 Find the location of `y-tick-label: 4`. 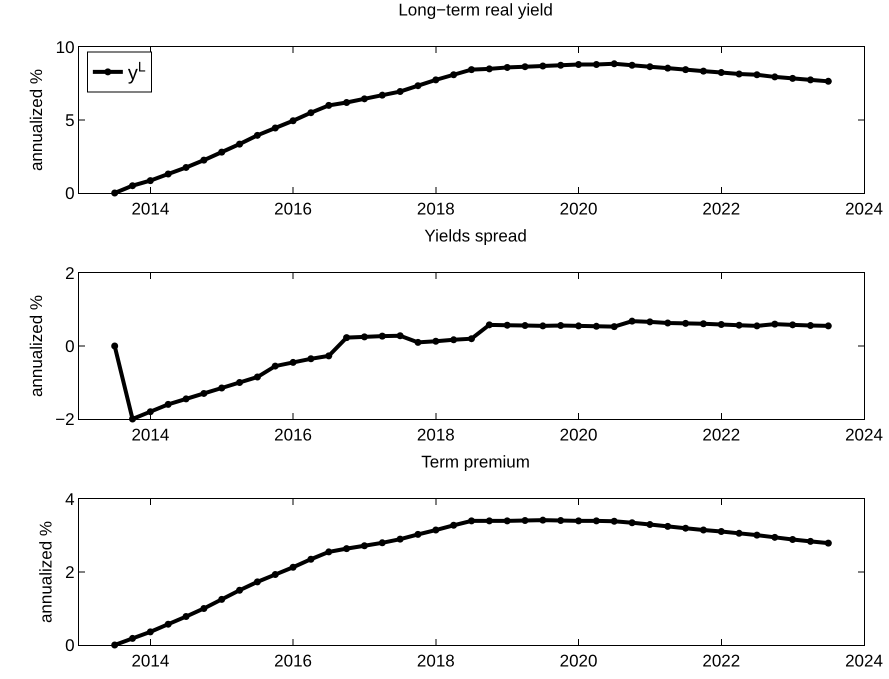

y-tick-label: 4 is located at coordinates (70, 499).